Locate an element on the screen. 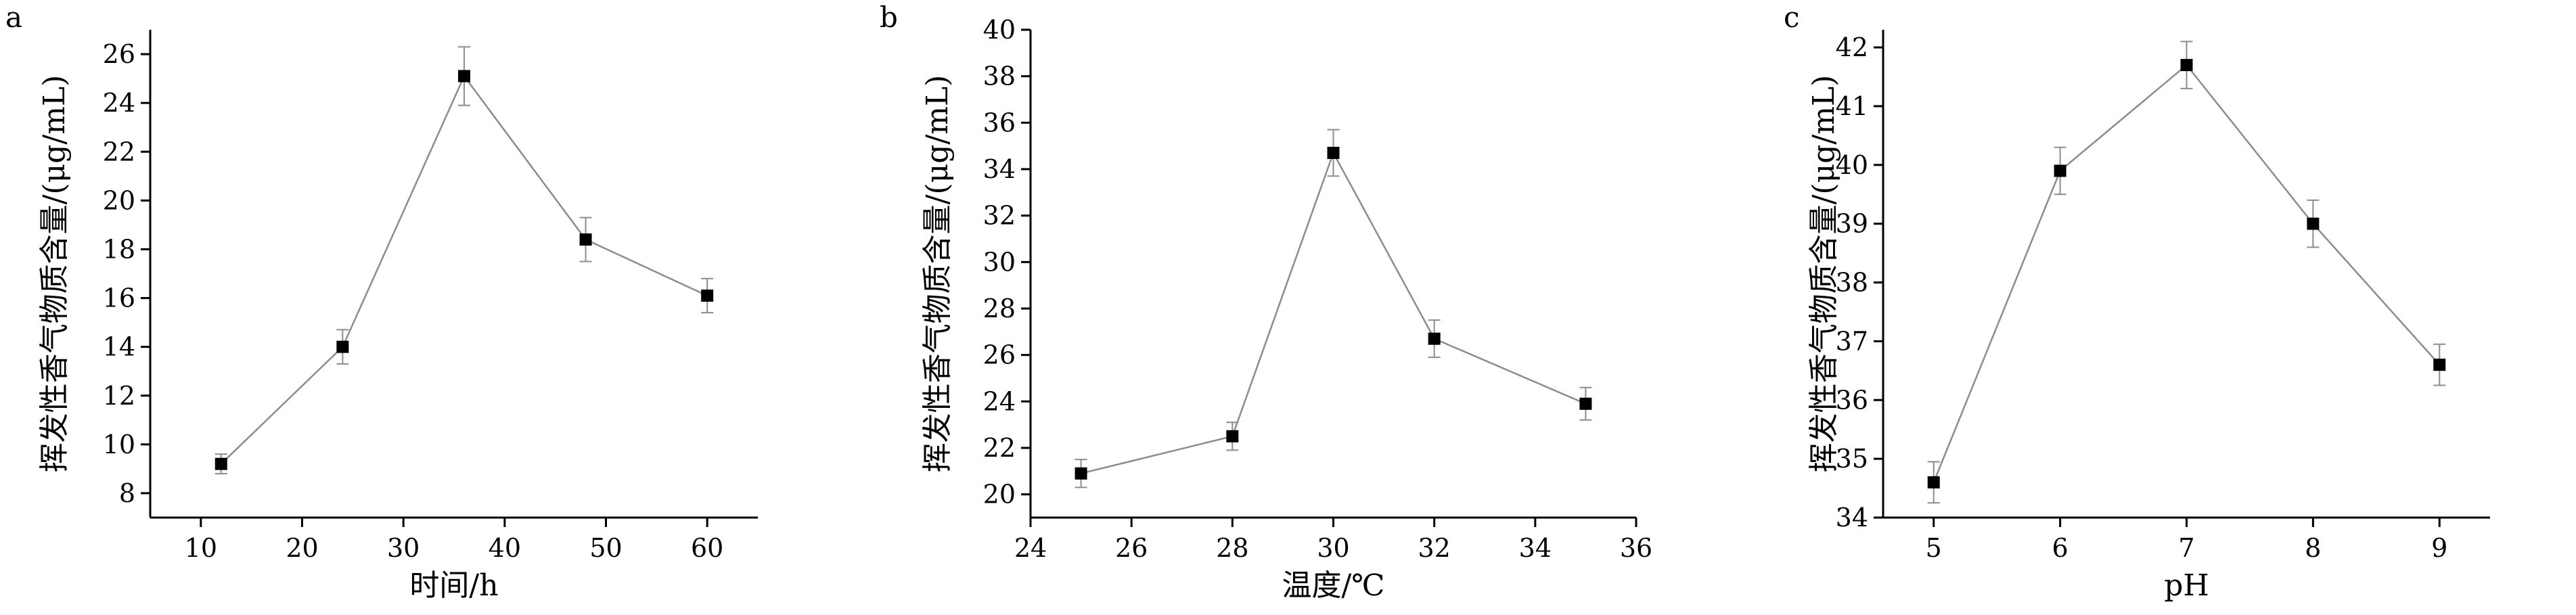  x-tick-label: 28 is located at coordinates (1232, 548).